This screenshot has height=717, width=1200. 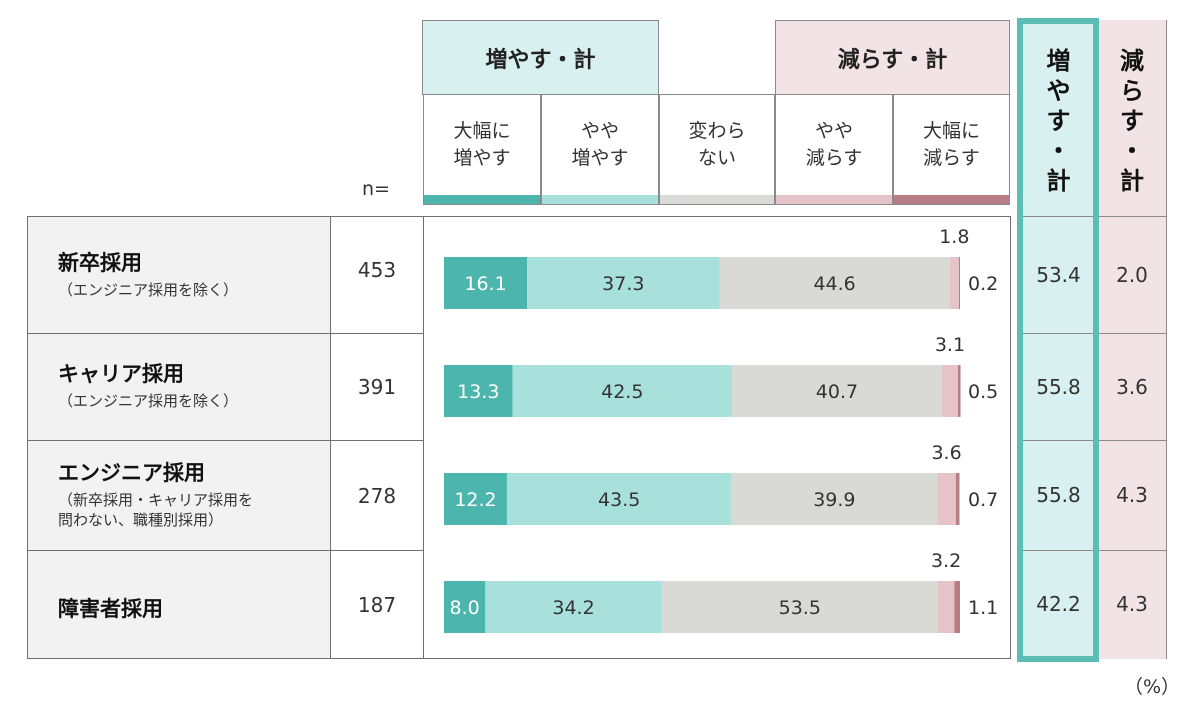 What do you see at coordinates (951, 149) in the screenshot?
I see `category-header-large-decrease: 大幅に 減らす` at bounding box center [951, 149].